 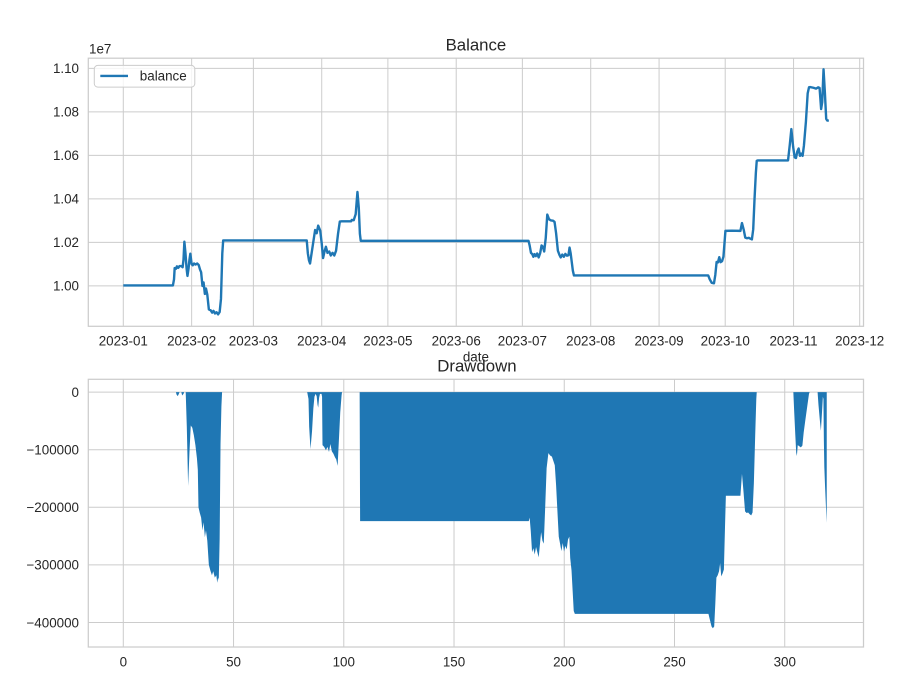 I want to click on svg-text: Balance, so click(x=476, y=44).